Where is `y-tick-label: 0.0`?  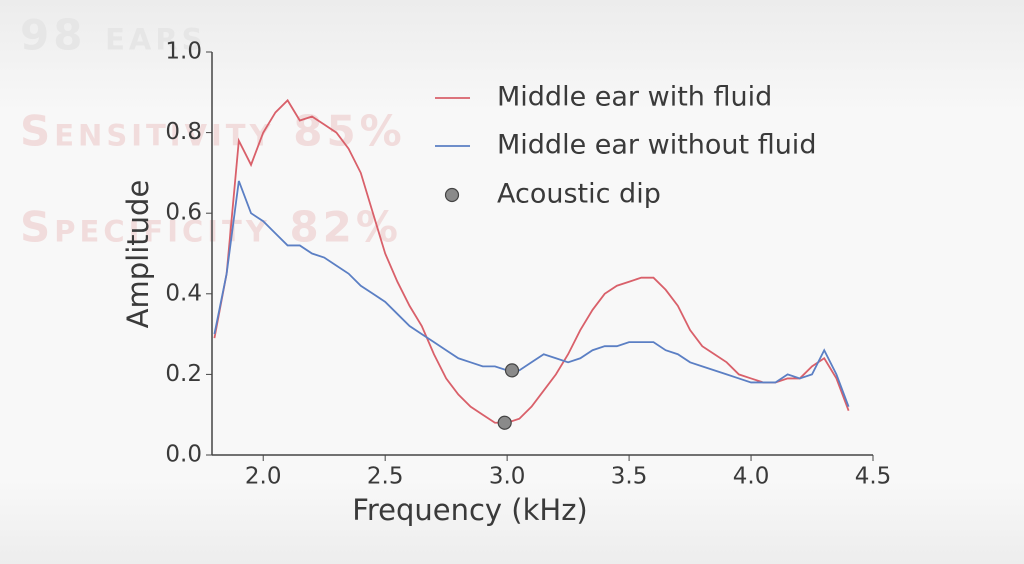
y-tick-label: 0.0 is located at coordinates (183, 455).